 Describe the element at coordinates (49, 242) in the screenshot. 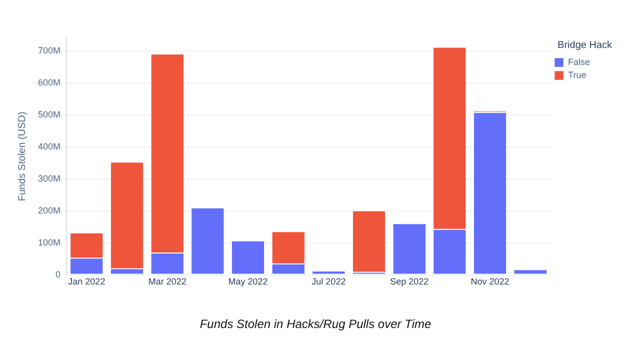

I see `y-tick-label: 100M` at that location.